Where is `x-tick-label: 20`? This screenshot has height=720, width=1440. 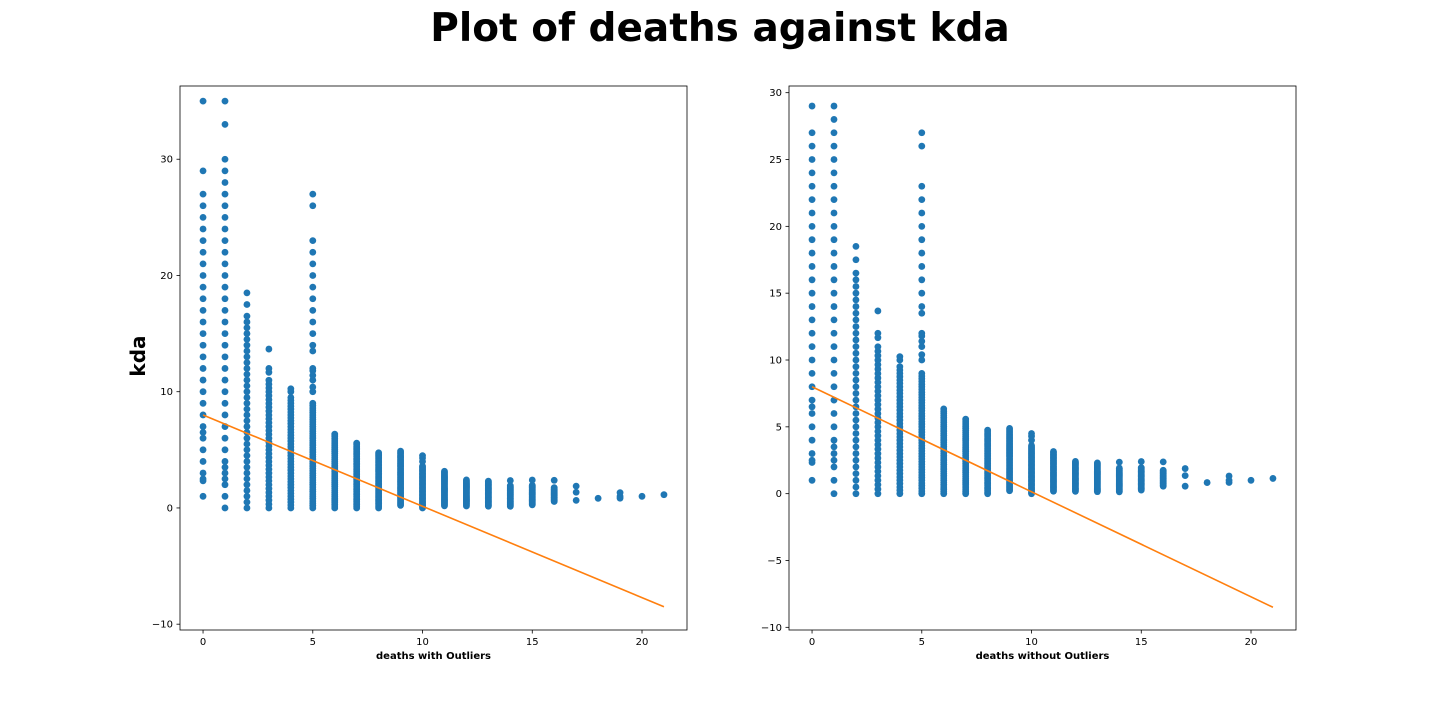
x-tick-label: 20 is located at coordinates (1251, 642).